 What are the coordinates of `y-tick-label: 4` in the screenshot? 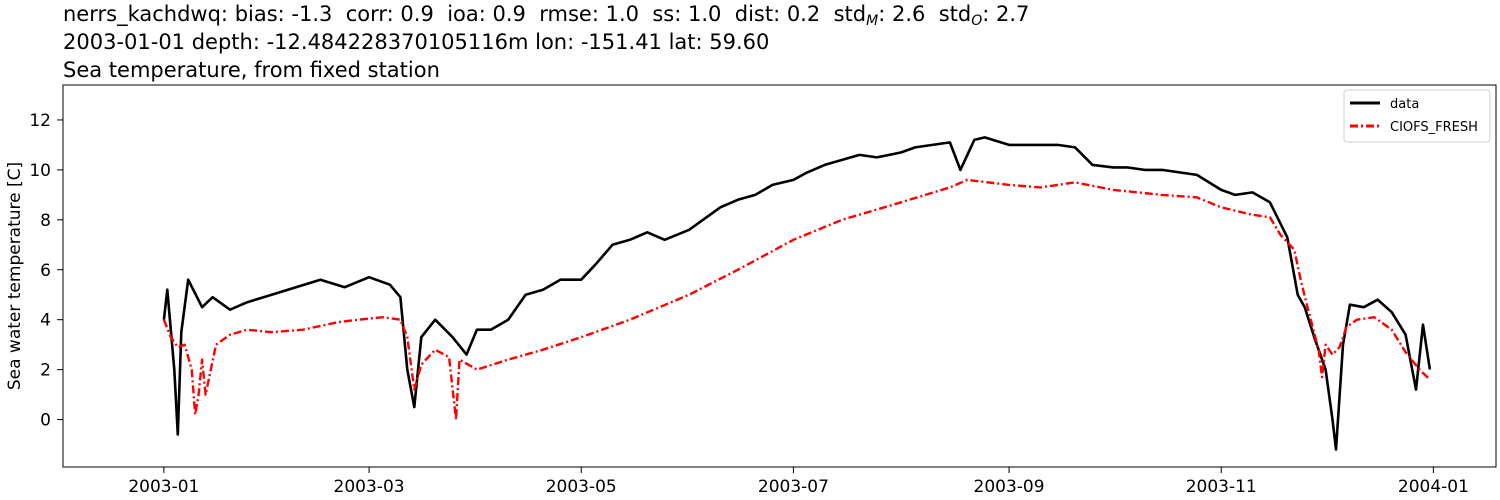 It's located at (45, 321).